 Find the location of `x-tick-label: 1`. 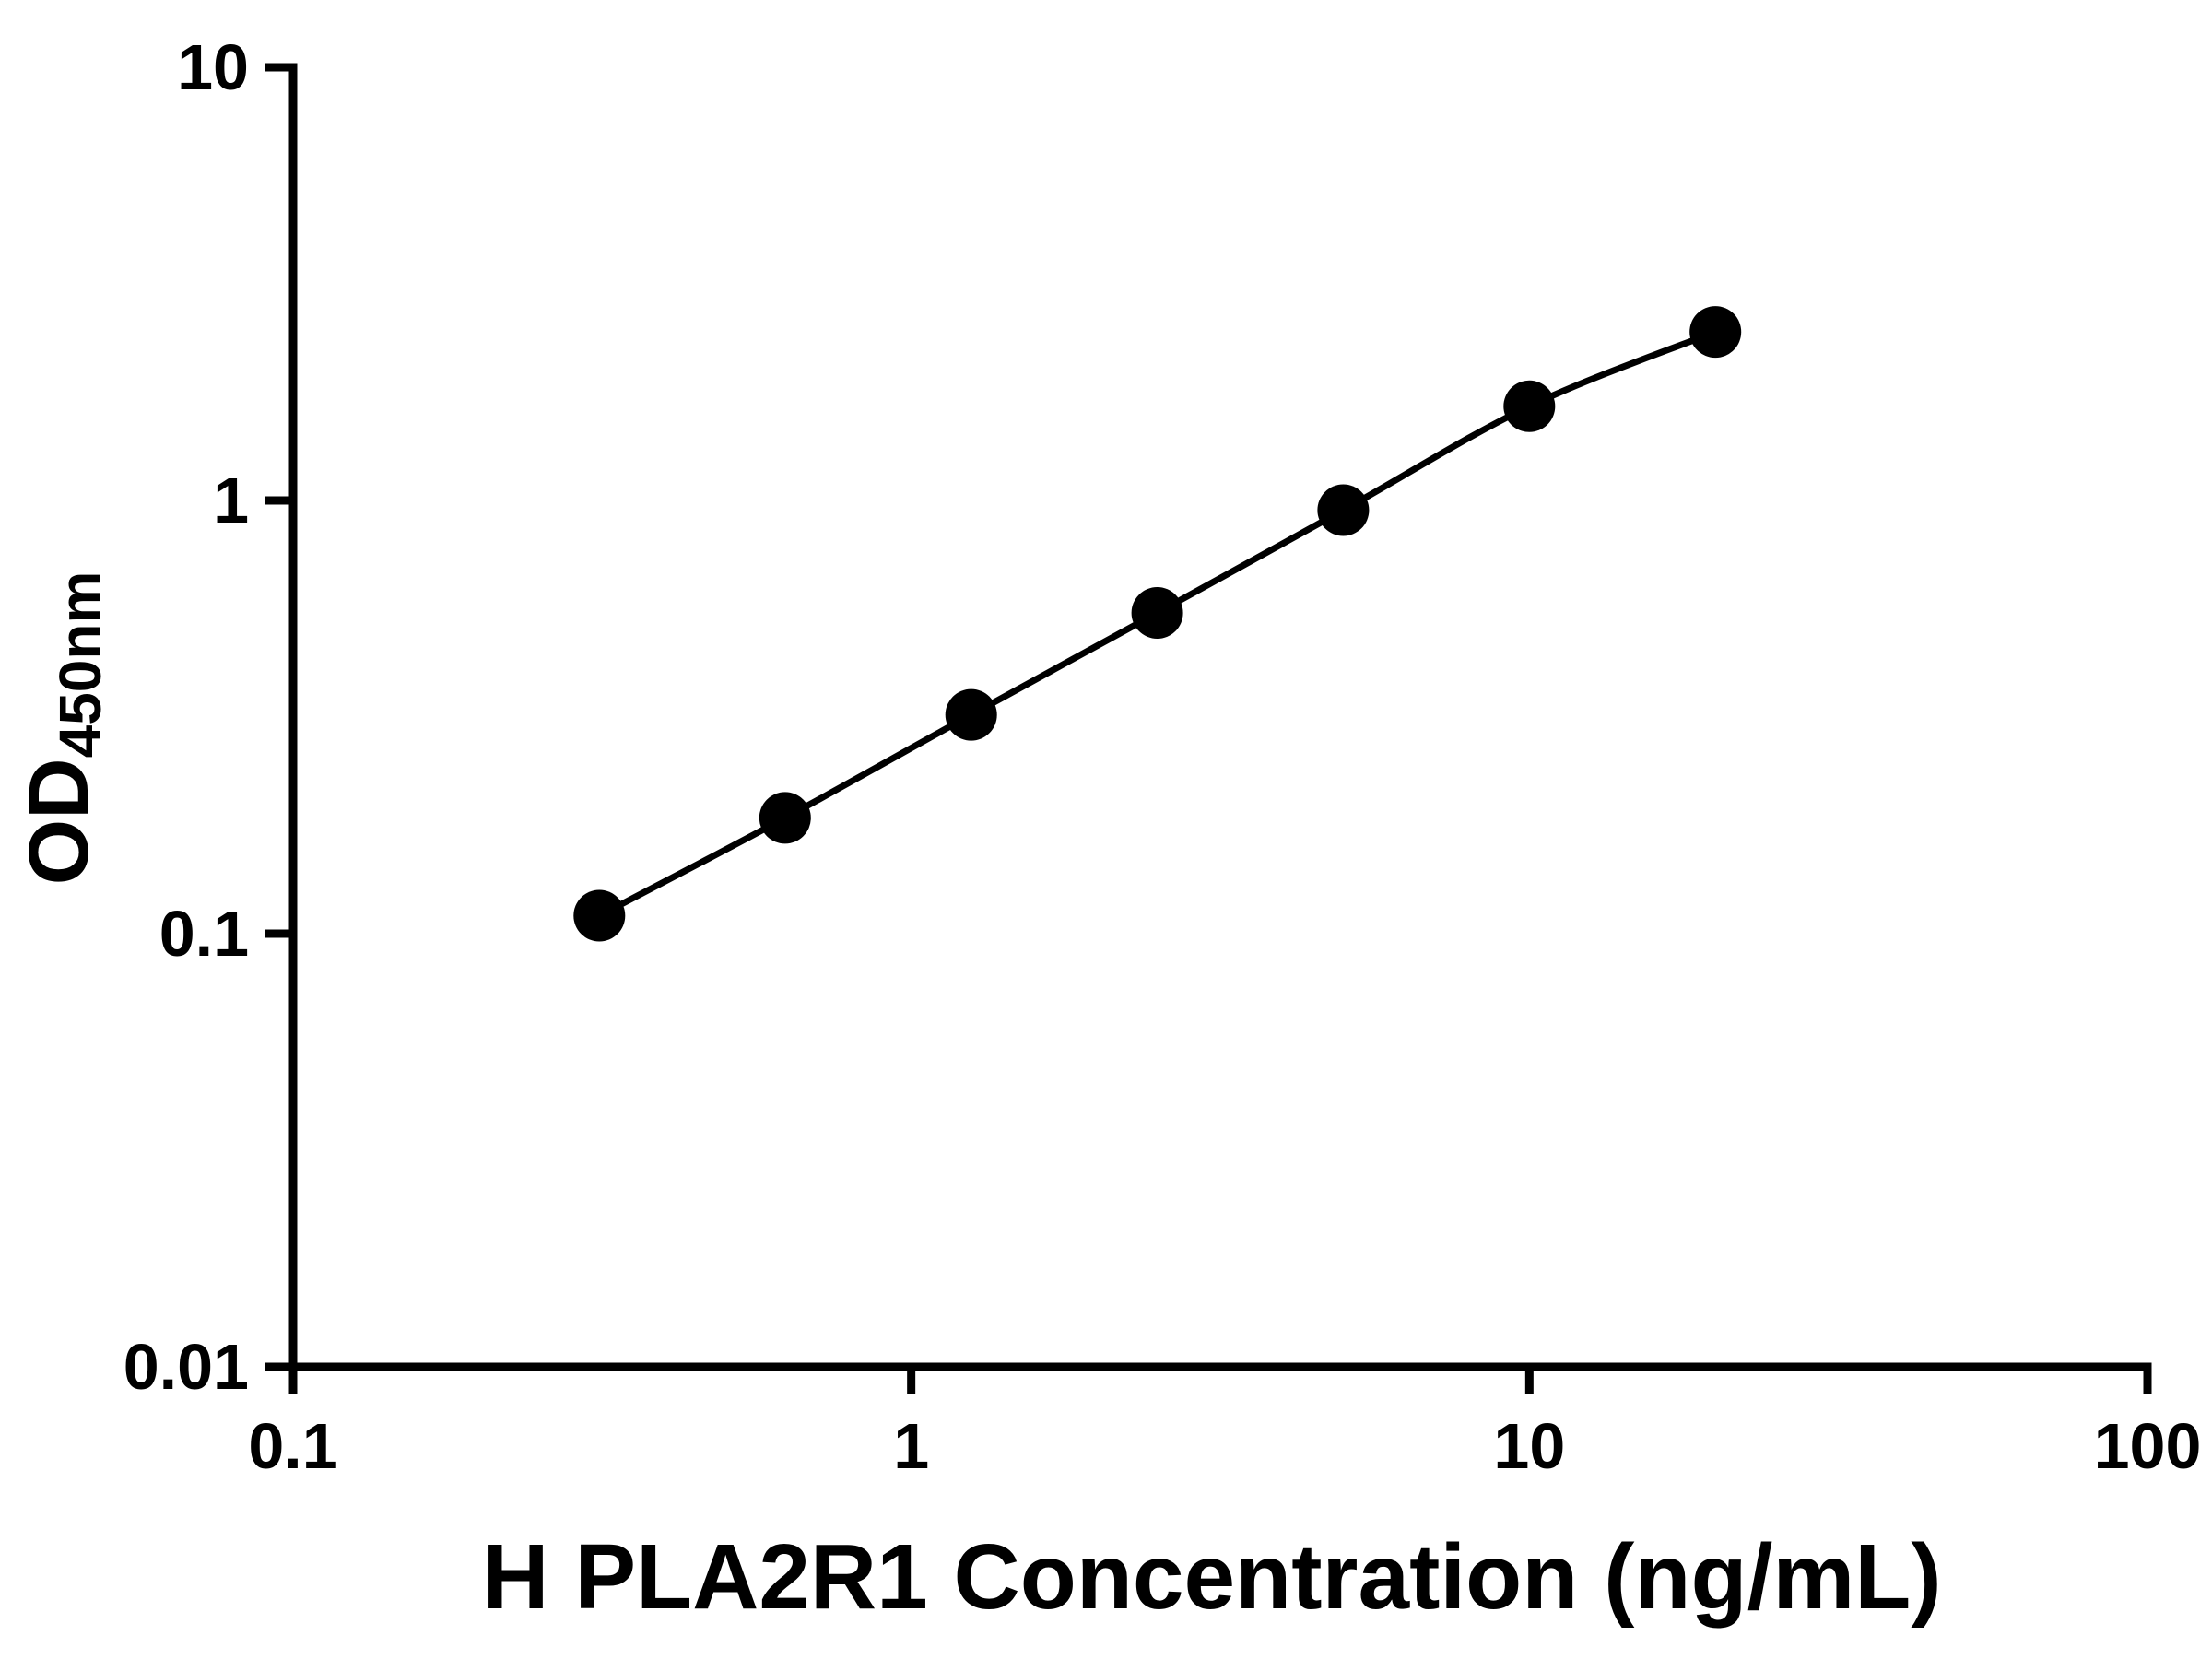

x-tick-label: 1 is located at coordinates (911, 1446).